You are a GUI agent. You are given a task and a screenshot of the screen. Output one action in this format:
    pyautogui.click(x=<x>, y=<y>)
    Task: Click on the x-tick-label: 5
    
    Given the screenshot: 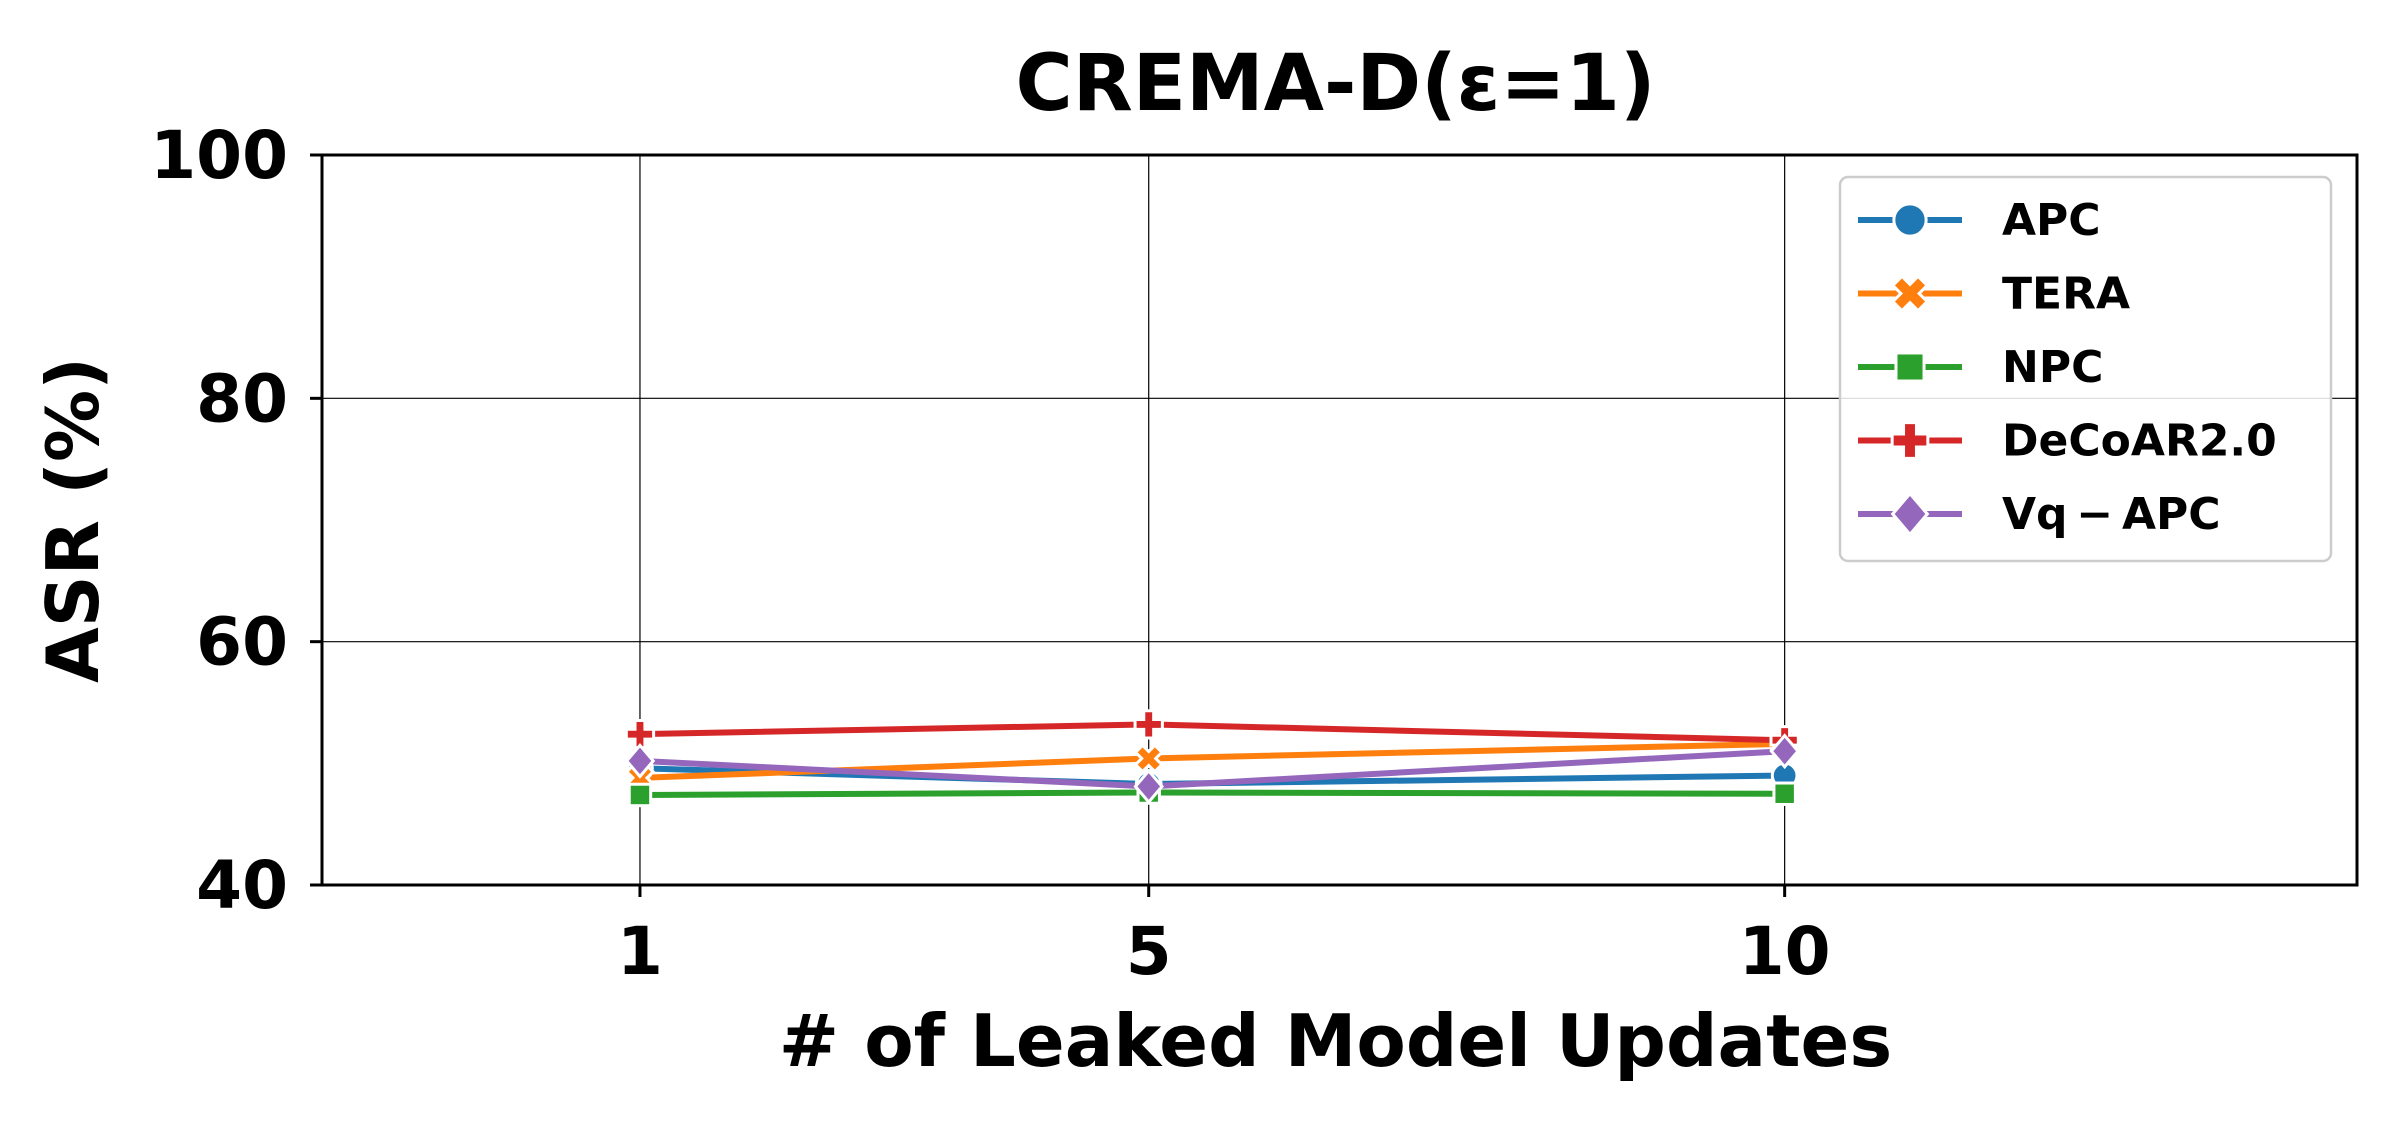 What is the action you would take?
    pyautogui.click(x=1149, y=951)
    